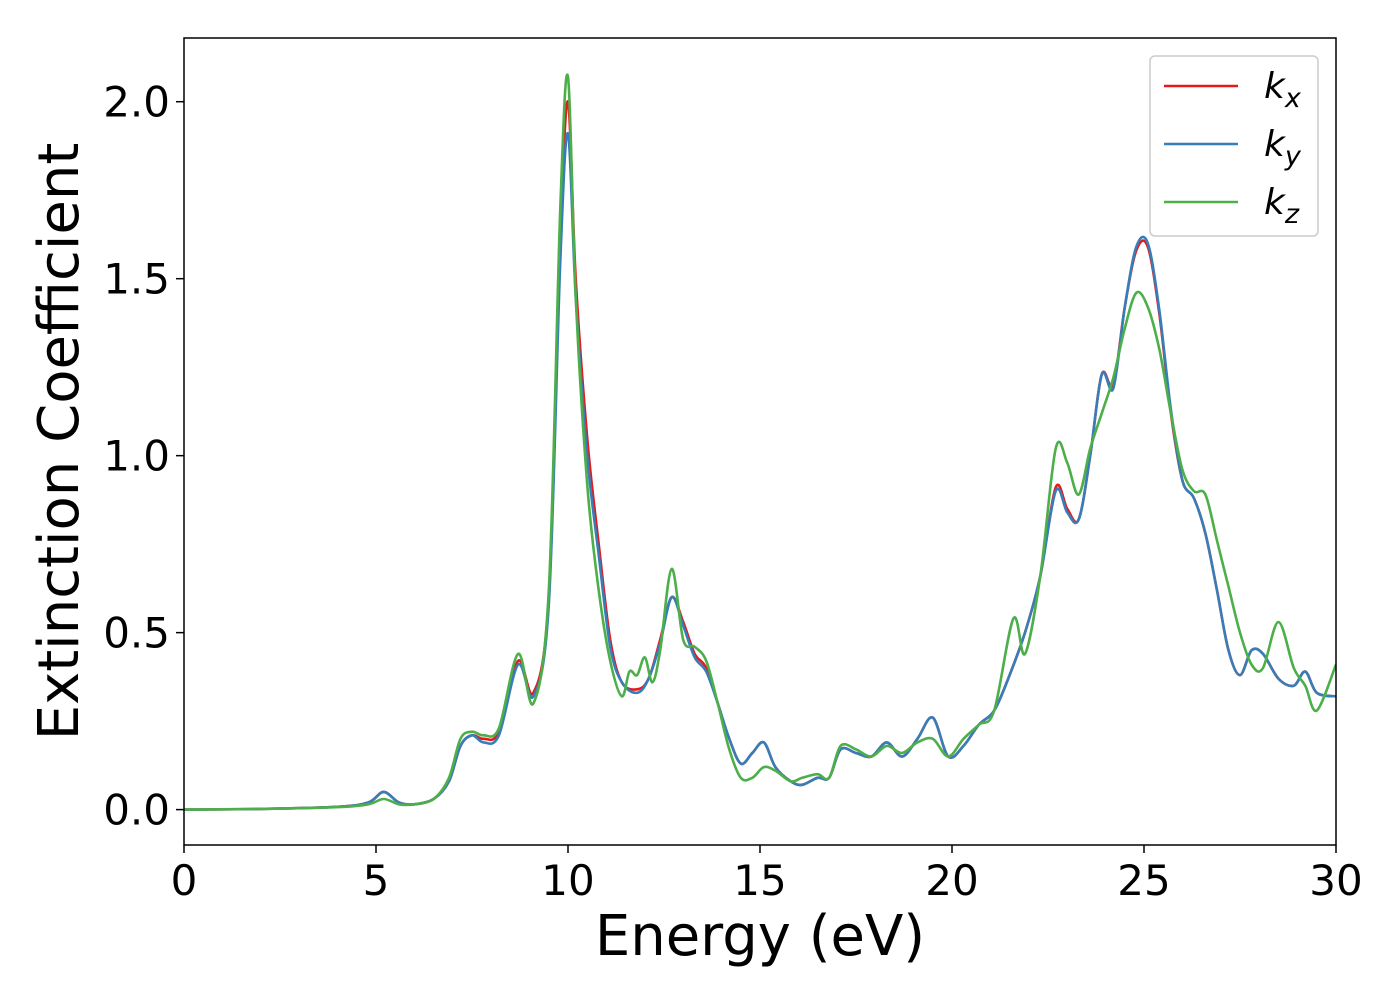  I want to click on x-tick-label: 10, so click(567, 880).